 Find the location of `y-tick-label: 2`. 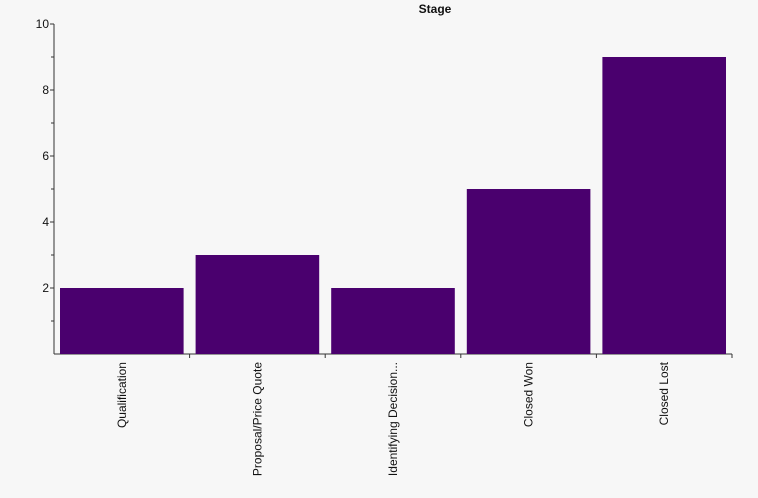

y-tick-label: 2 is located at coordinates (45, 288).